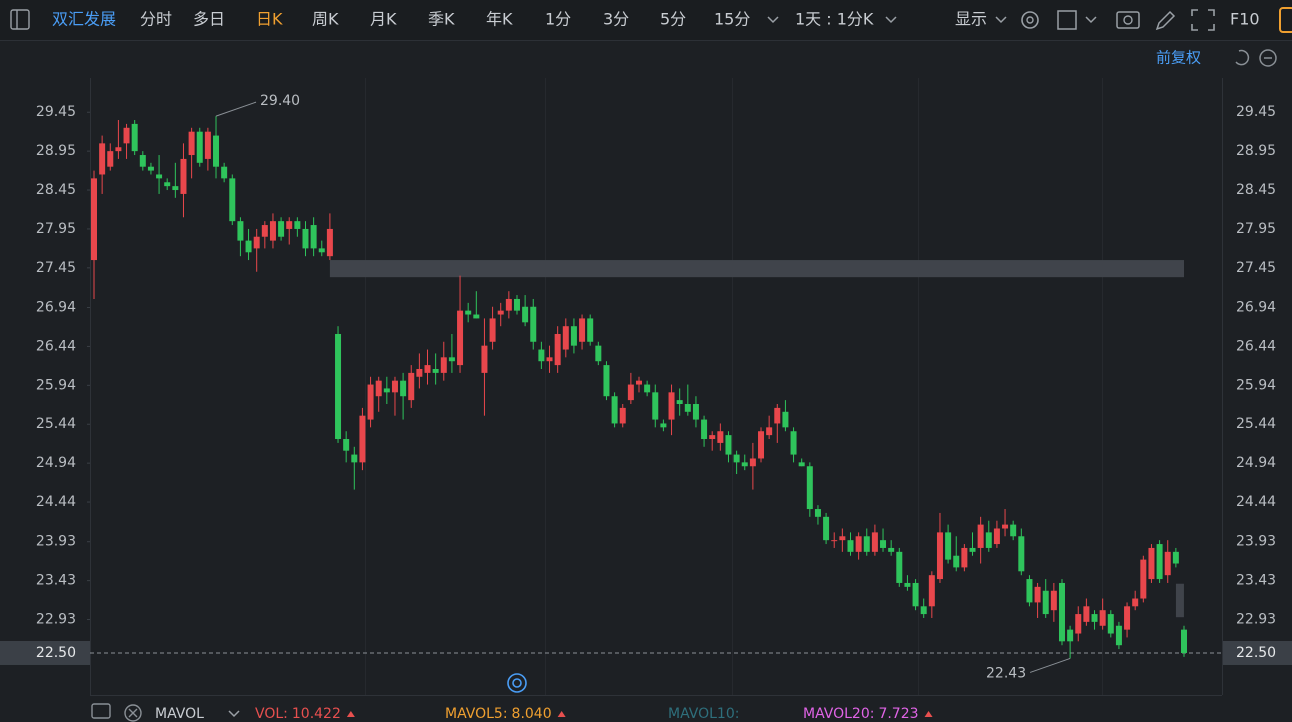 Image resolution: width=1292 pixels, height=722 pixels. What do you see at coordinates (558, 19) in the screenshot?
I see `period-tab: 1分` at bounding box center [558, 19].